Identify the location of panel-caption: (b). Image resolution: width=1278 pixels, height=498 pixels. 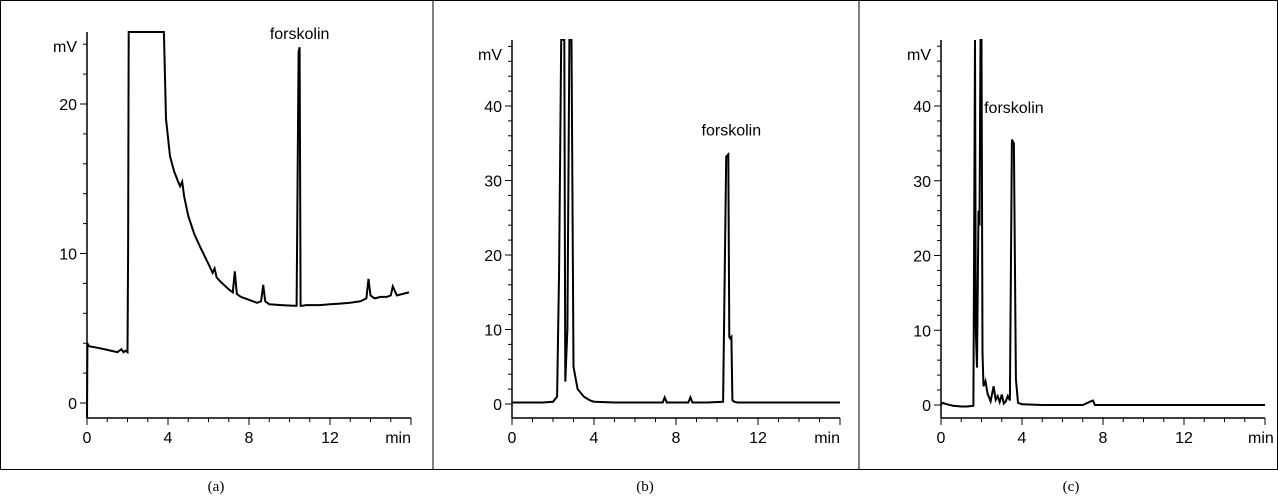
(645, 487).